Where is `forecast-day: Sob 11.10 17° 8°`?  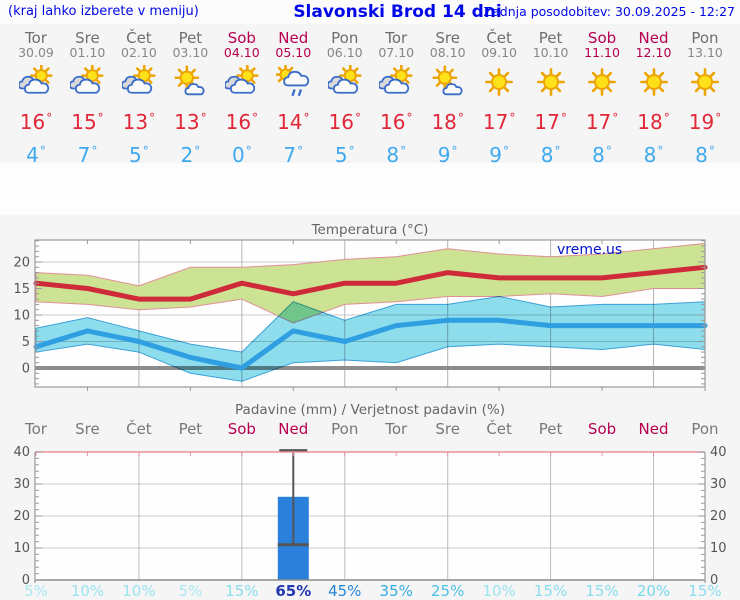 forecast-day: Sob 11.10 17° 8° is located at coordinates (602, 100).